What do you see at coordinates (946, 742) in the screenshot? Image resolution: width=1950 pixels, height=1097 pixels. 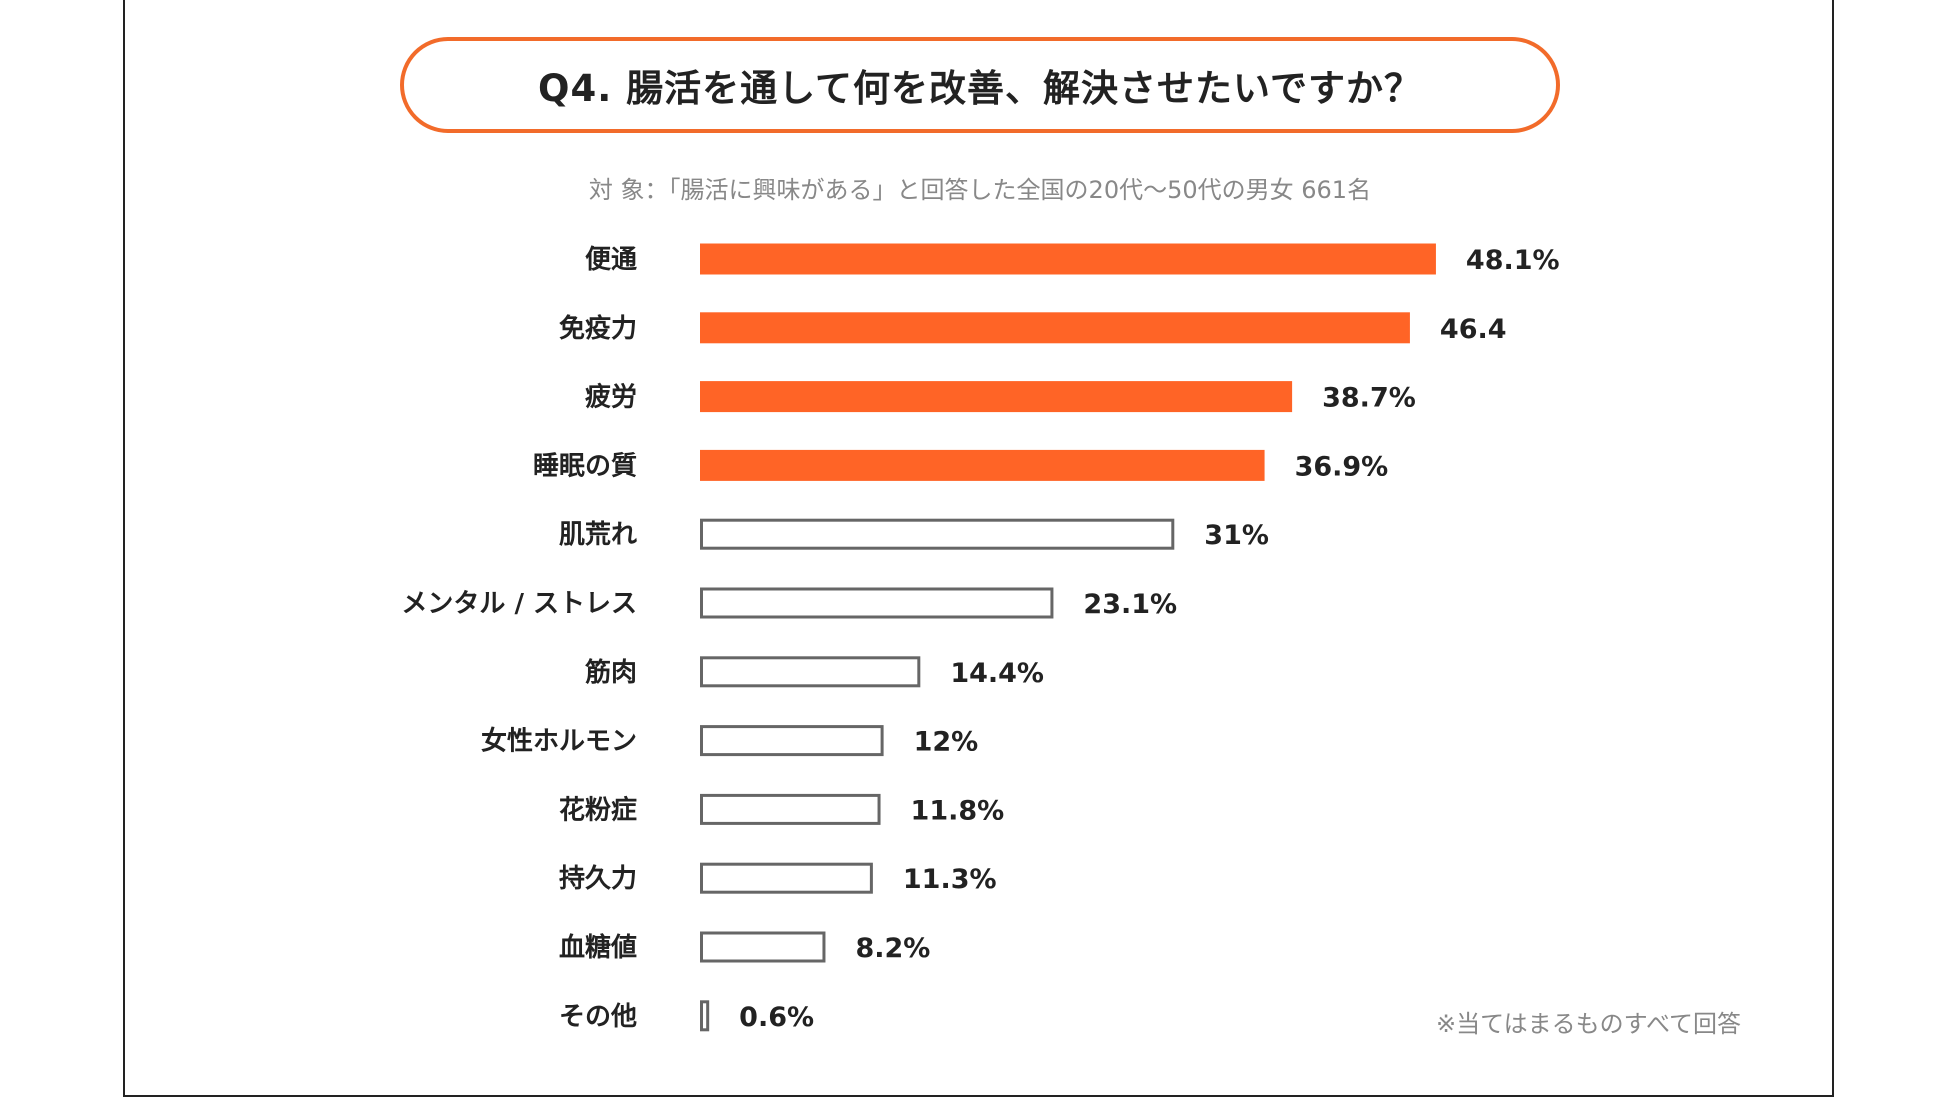 I see `value-label: 12%` at bounding box center [946, 742].